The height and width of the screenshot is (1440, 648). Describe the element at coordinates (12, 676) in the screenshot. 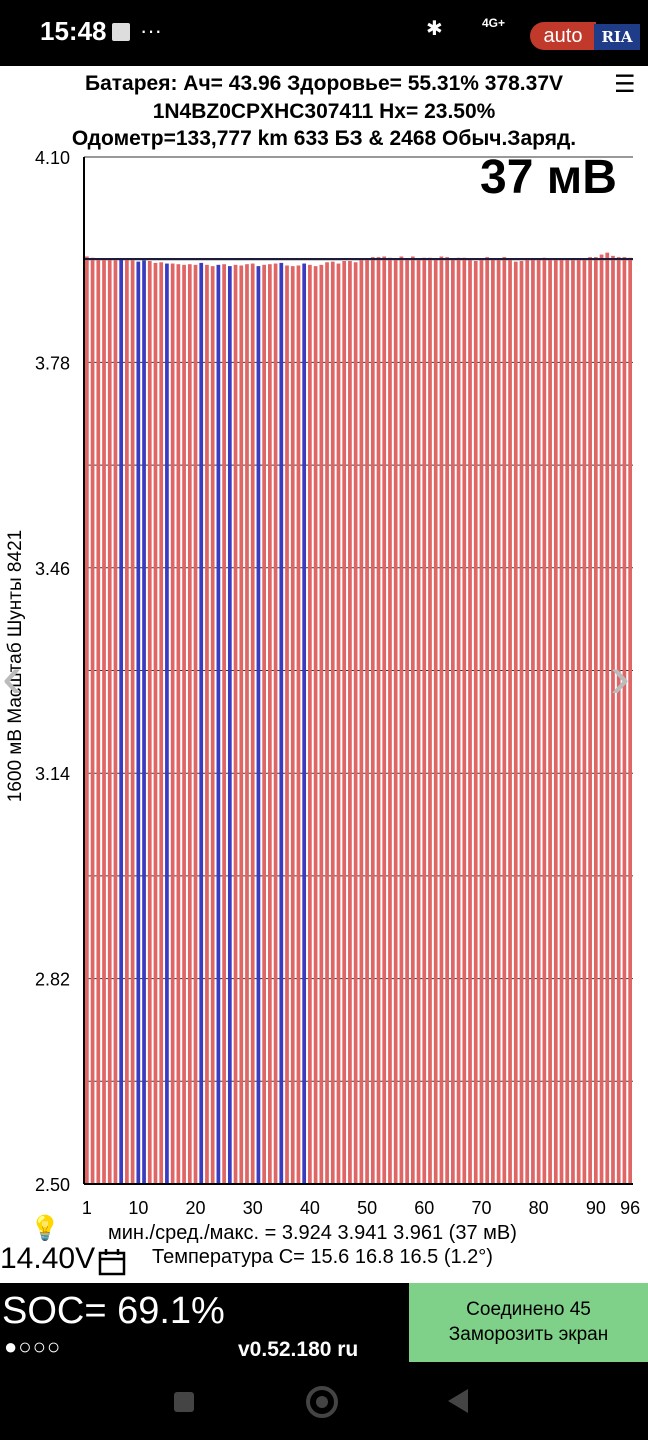

I see `prev-page-arrow: ‹` at that location.